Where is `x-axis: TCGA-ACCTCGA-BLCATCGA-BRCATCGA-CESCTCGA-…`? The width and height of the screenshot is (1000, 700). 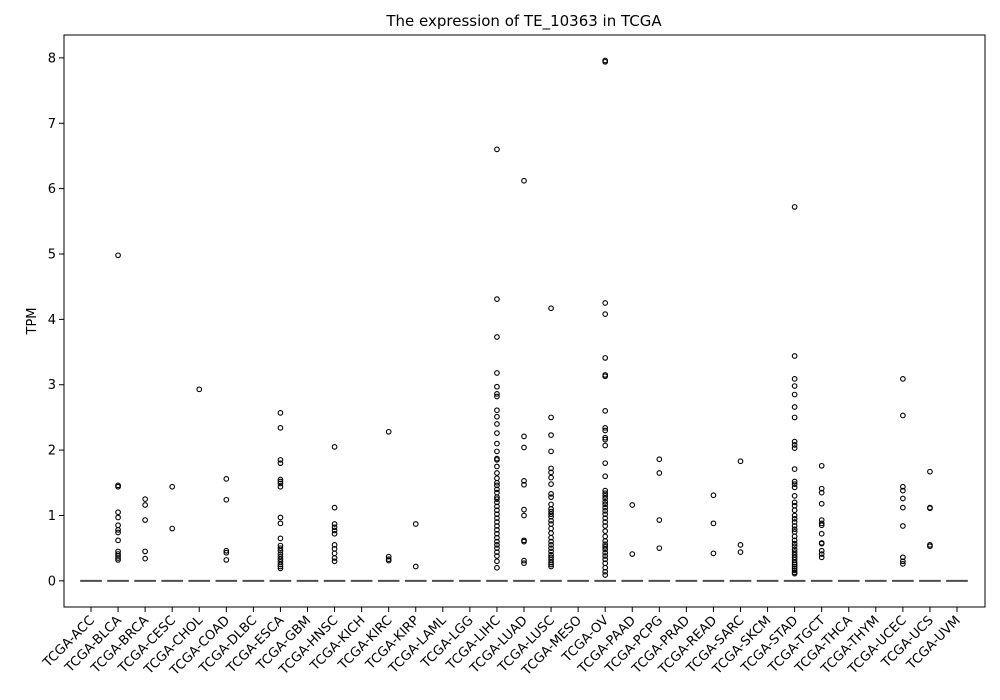
x-axis: TCGA-ACCTCGA-BLCATCGA-BRCATCGA-CESCTCGA-… is located at coordinates (502, 643).